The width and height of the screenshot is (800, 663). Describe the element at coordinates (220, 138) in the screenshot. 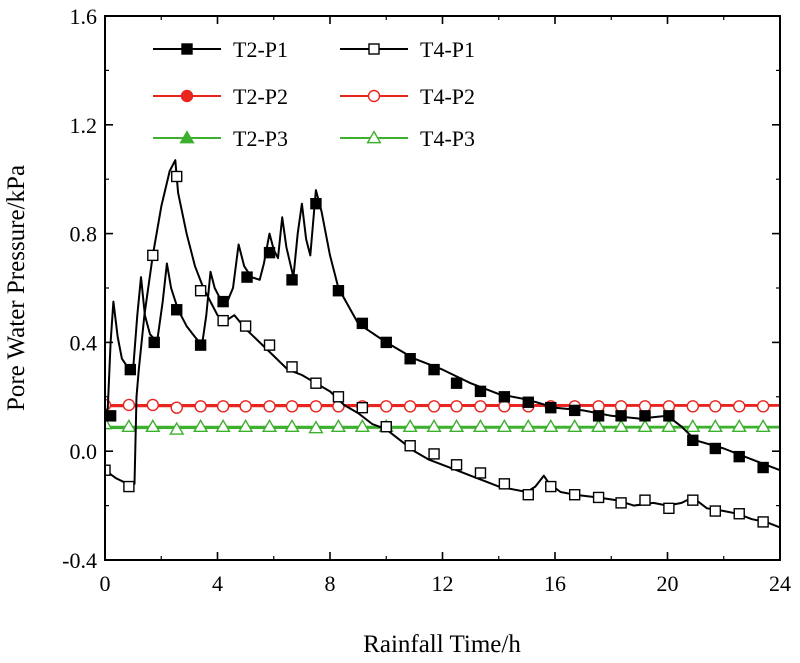

I see `legend-item-t2-p3: T2-P3` at that location.